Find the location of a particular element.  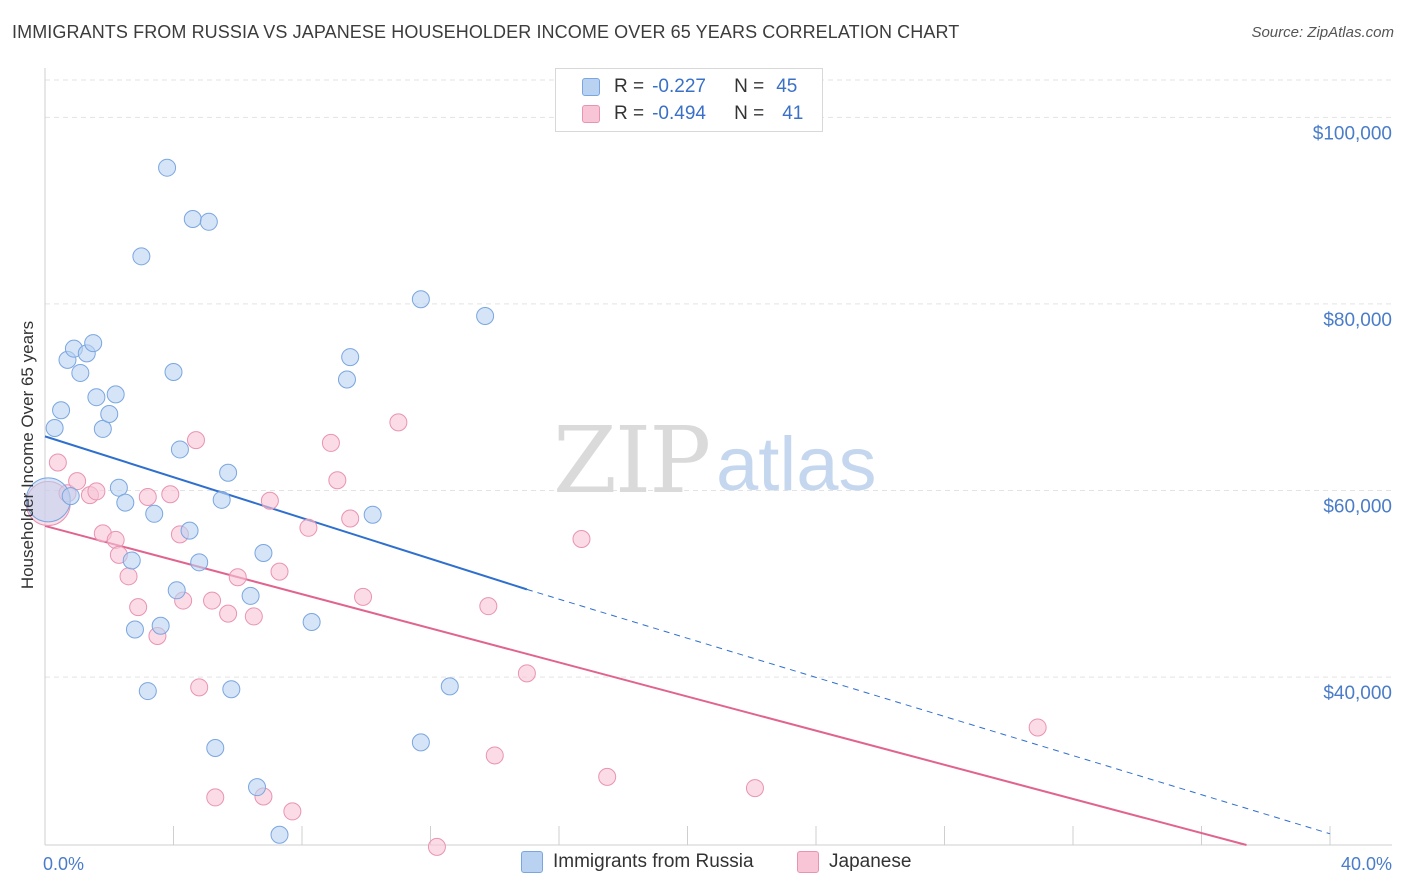

bottom-swatch-russia is located at coordinates (532, 862).